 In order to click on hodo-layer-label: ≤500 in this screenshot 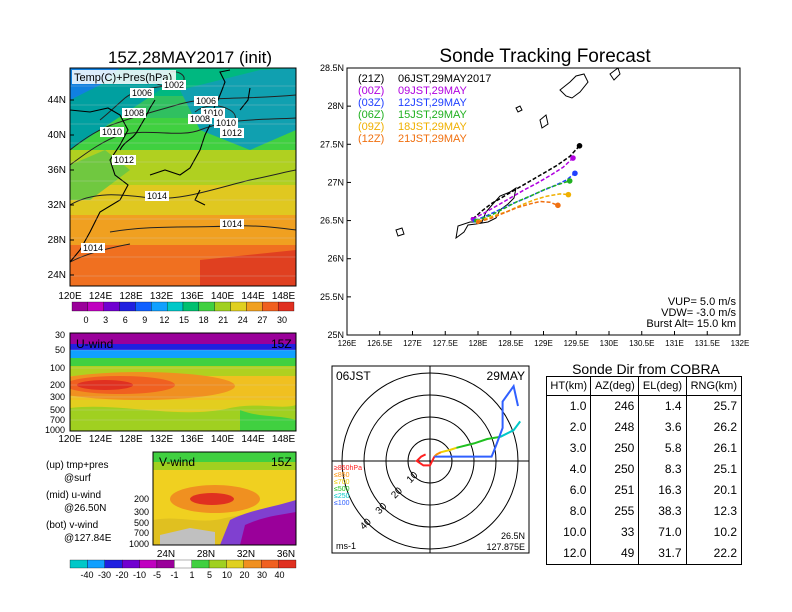, I will do `click(342, 489)`.